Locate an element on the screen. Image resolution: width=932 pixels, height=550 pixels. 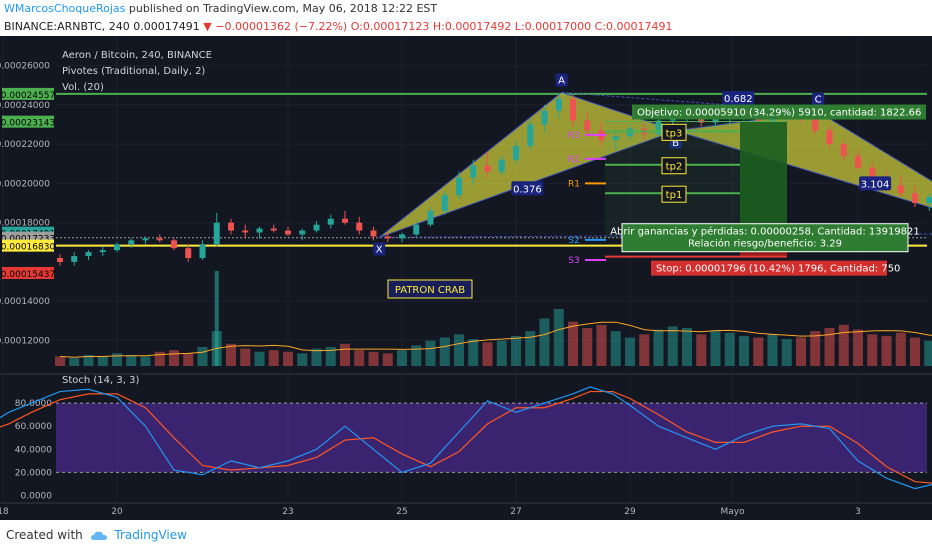
legend-stoch: Stoch (14, 3, 3) is located at coordinates (101, 380).